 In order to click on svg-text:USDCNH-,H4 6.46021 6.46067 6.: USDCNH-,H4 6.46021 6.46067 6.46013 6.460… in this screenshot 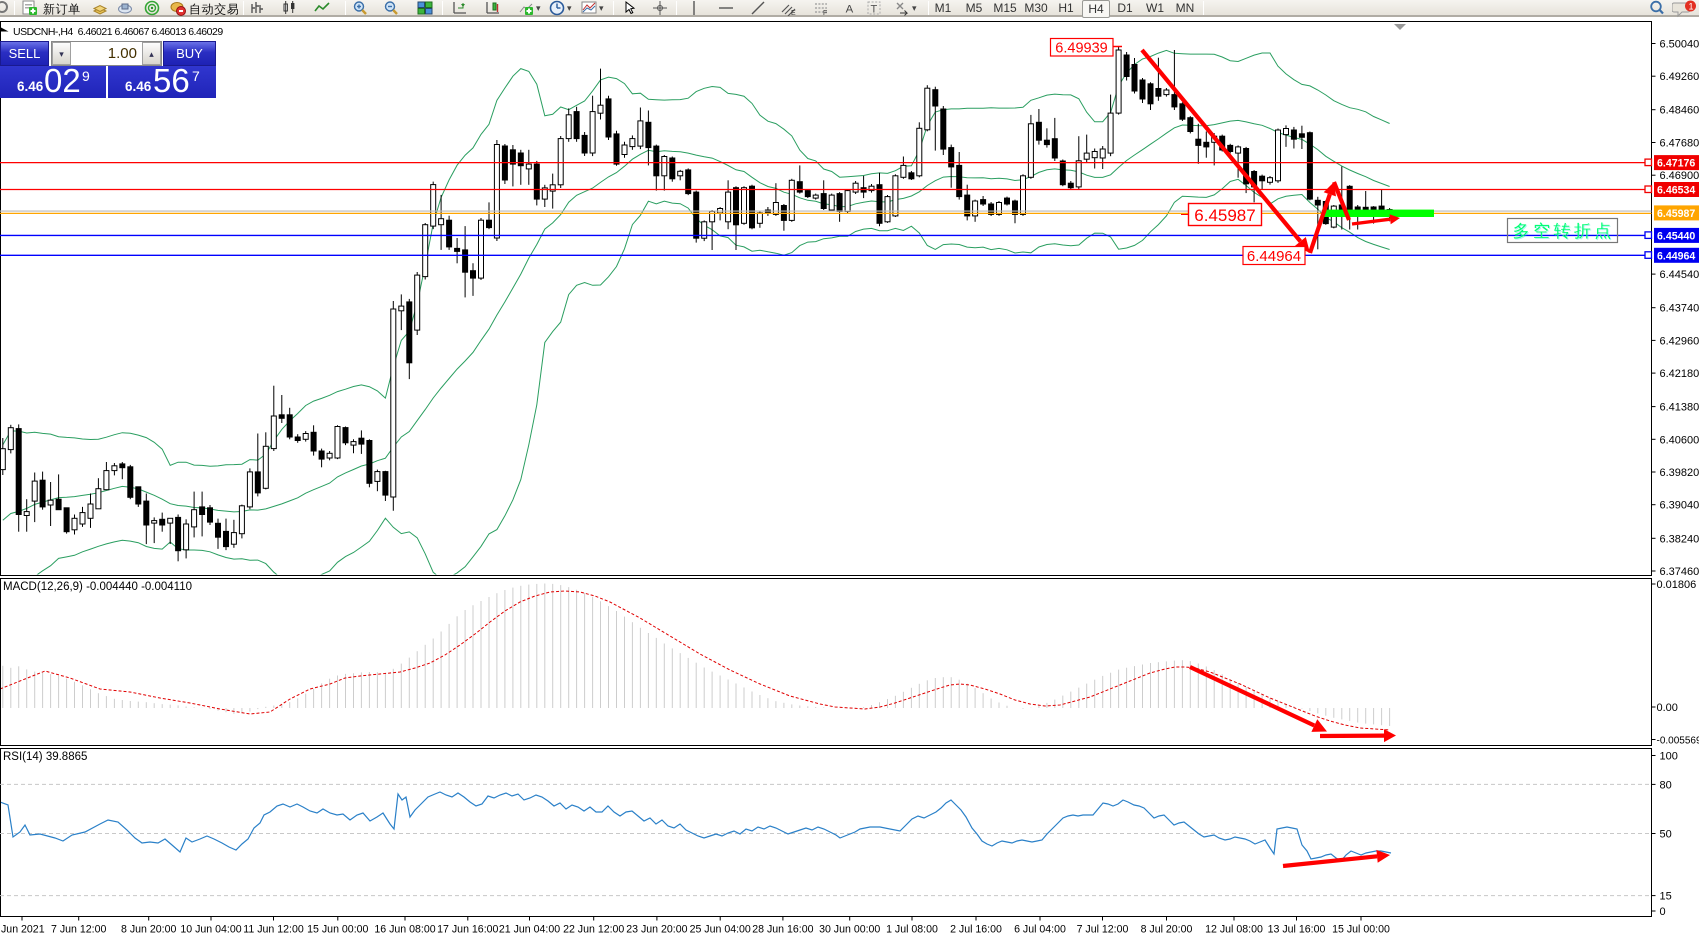, I will do `click(118, 32)`.